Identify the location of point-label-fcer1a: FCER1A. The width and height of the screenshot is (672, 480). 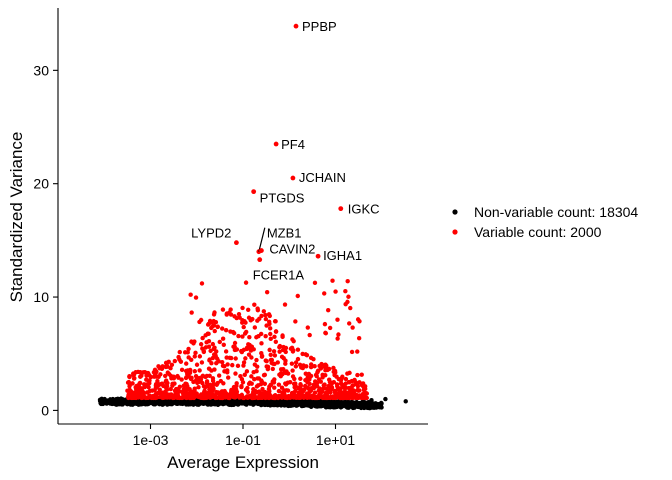
(279, 275).